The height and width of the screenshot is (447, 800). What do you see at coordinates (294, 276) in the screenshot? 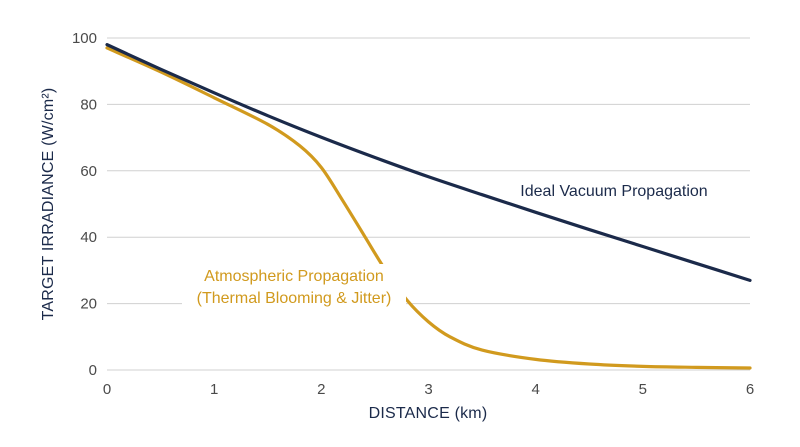
I see `series-label: Atmospheric Propagation` at bounding box center [294, 276].